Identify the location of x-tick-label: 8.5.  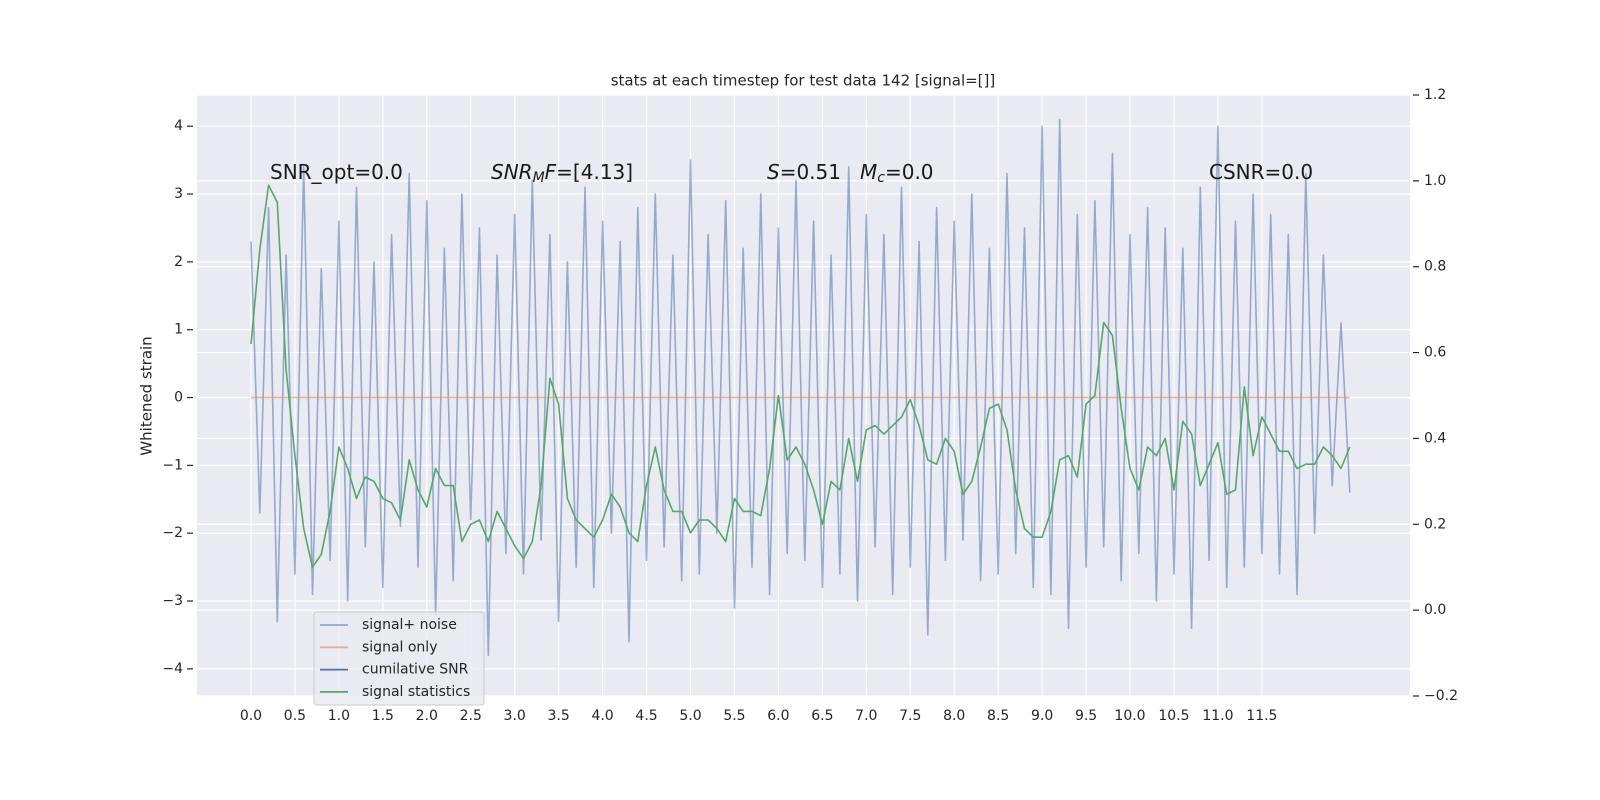
(998, 716).